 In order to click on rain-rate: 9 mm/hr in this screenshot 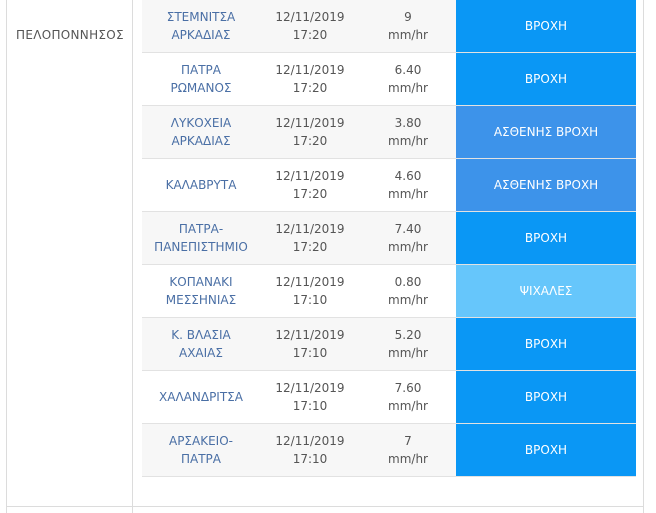, I will do `click(408, 26)`.